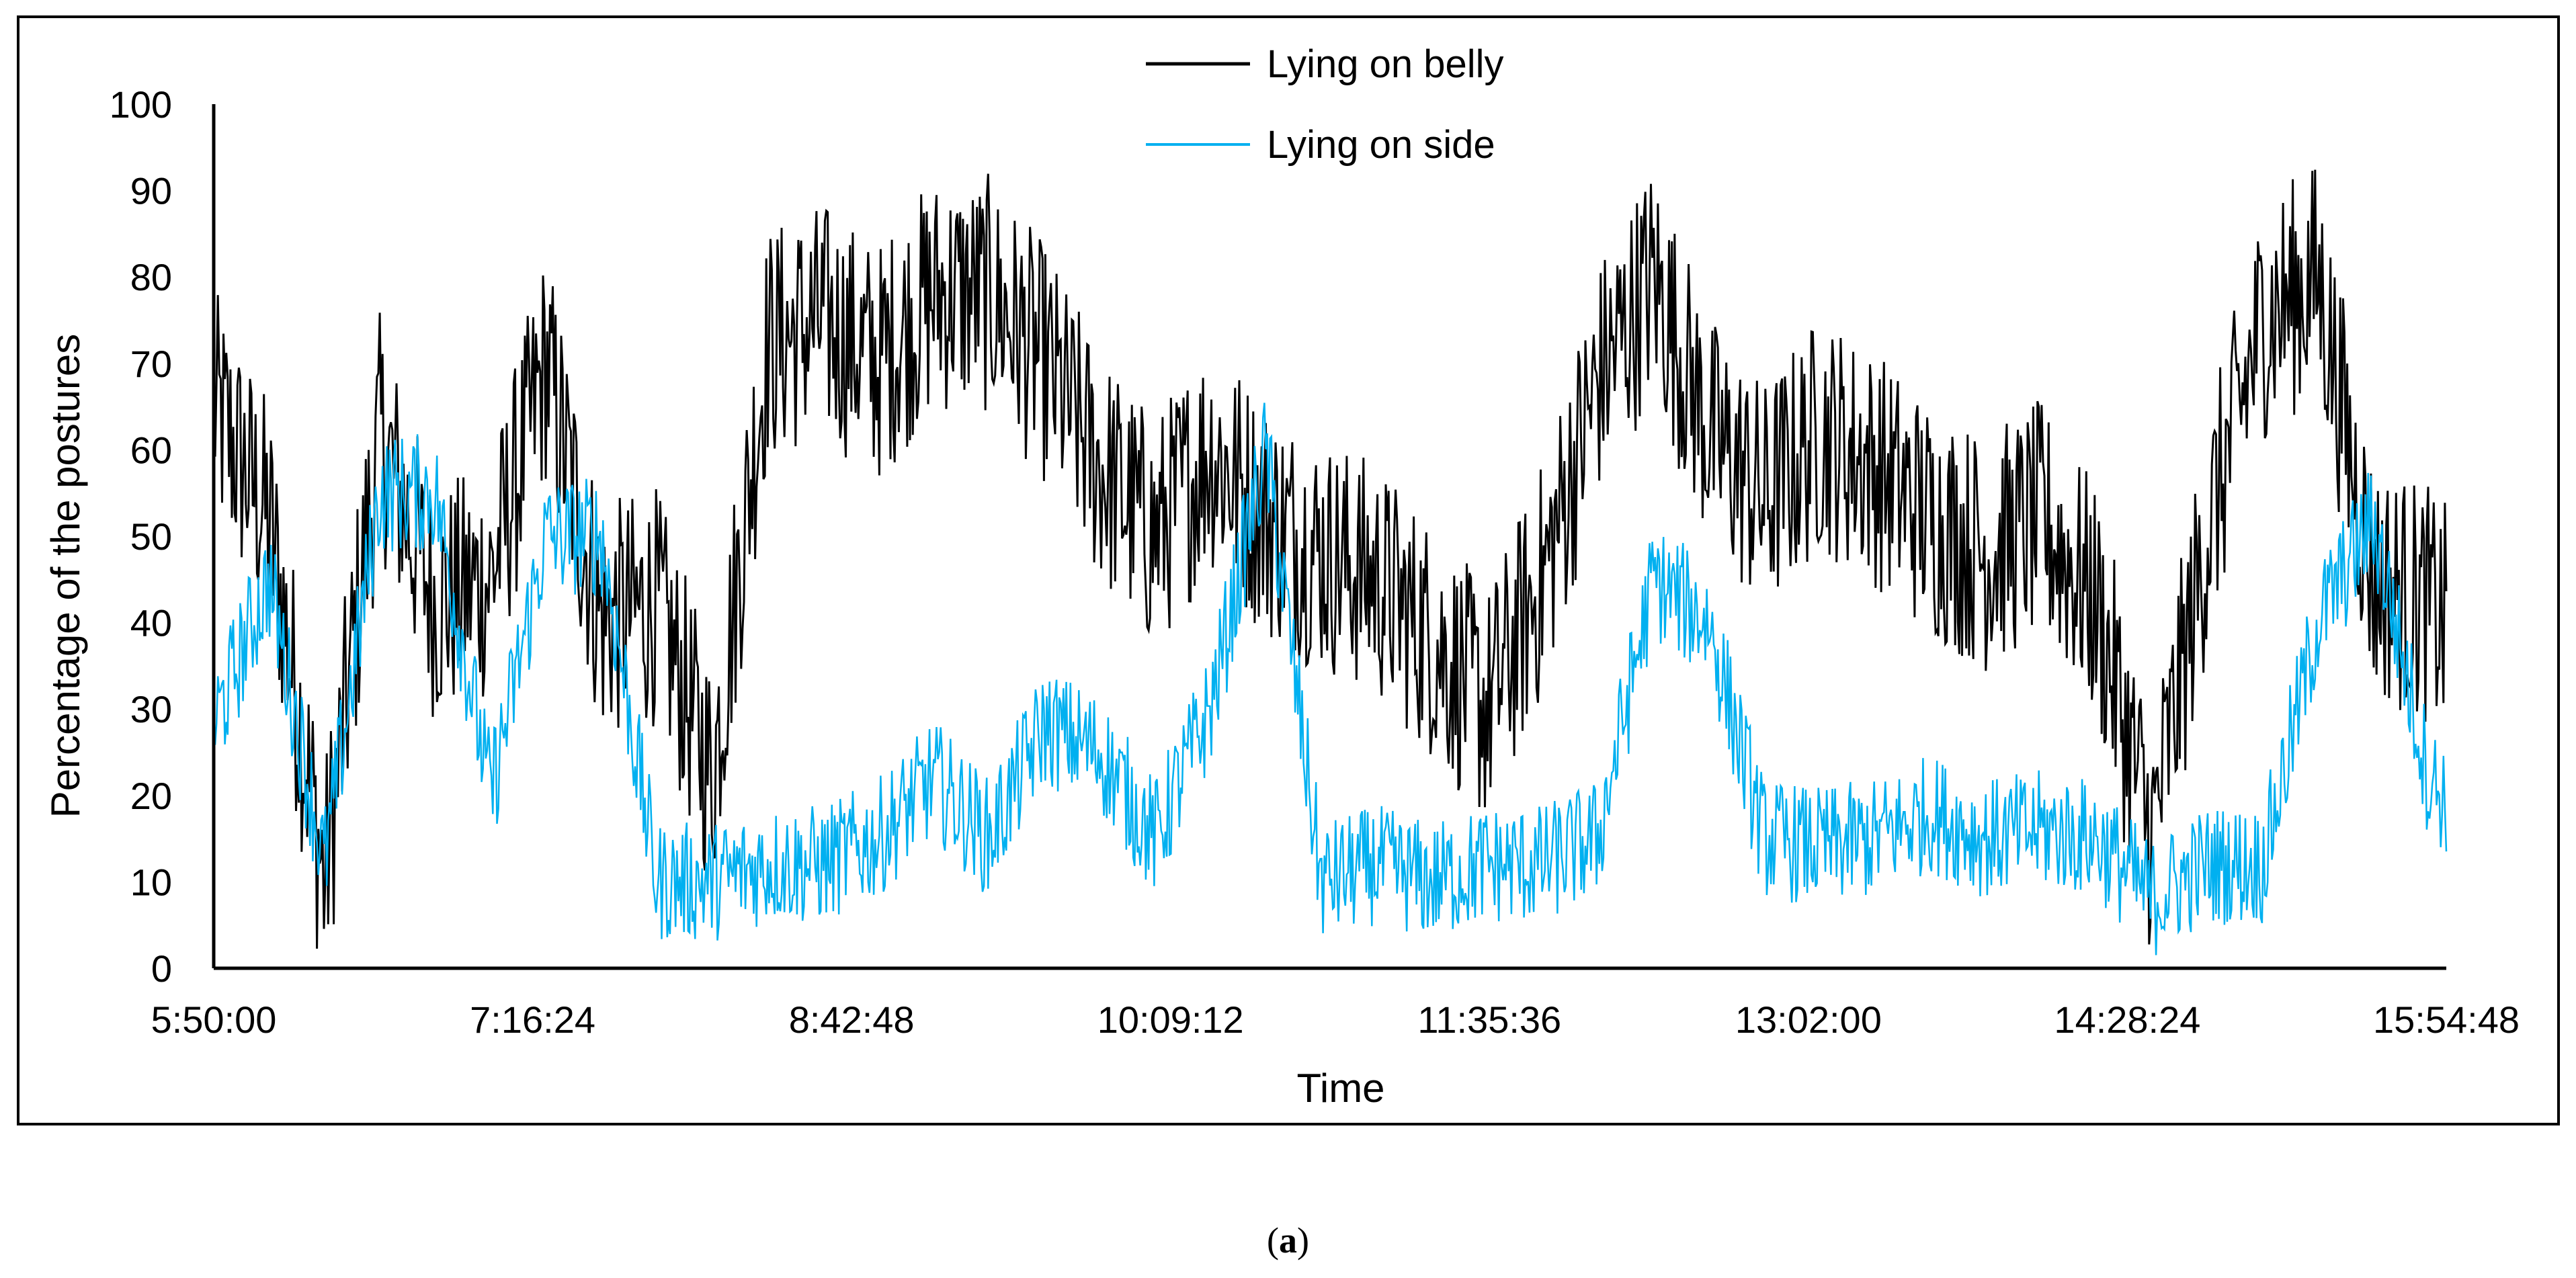 Image resolution: width=2576 pixels, height=1278 pixels. I want to click on x-tick-label: 10:09:12, so click(1170, 1020).